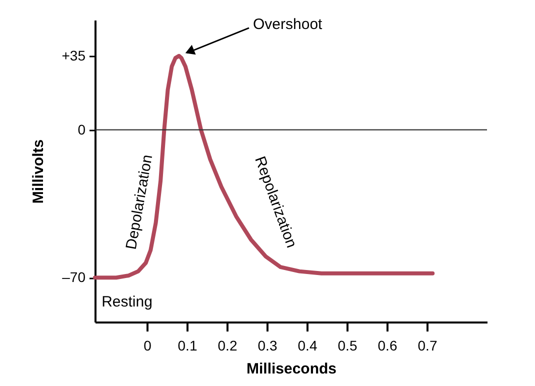 The width and height of the screenshot is (535, 386). I want to click on x-tick-label: 0.3, so click(268, 346).